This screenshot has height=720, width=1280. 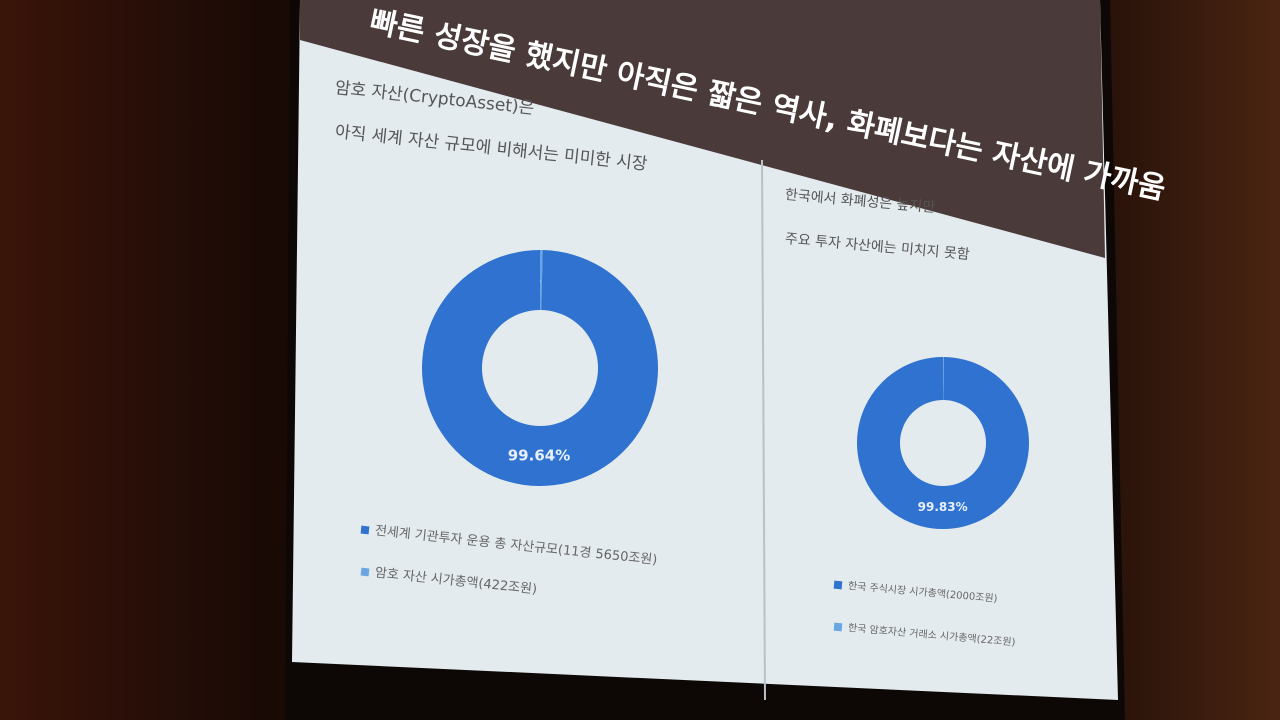 I want to click on divider, so click(x=763, y=430).